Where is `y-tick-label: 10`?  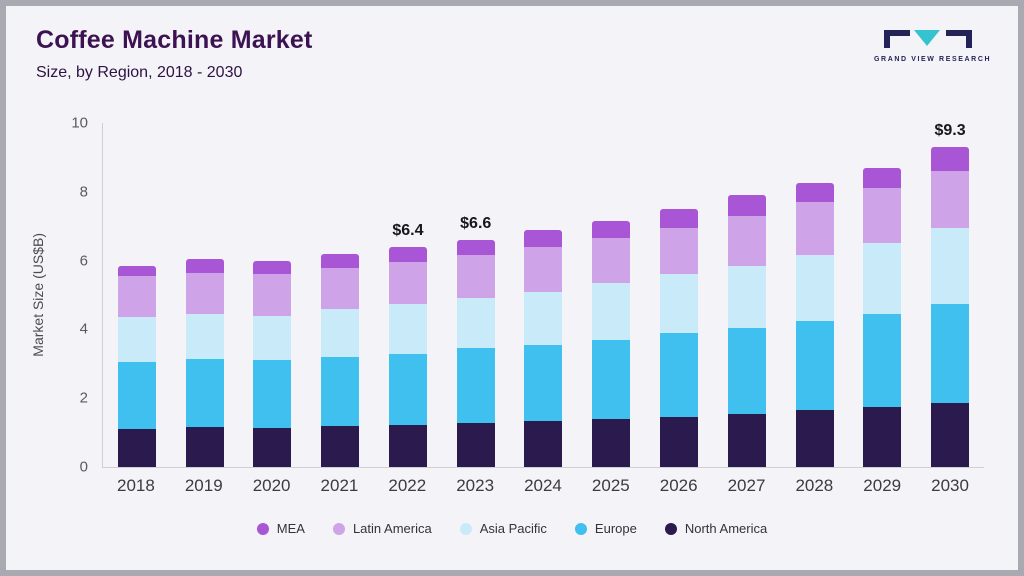
y-tick-label: 10 is located at coordinates (79, 123).